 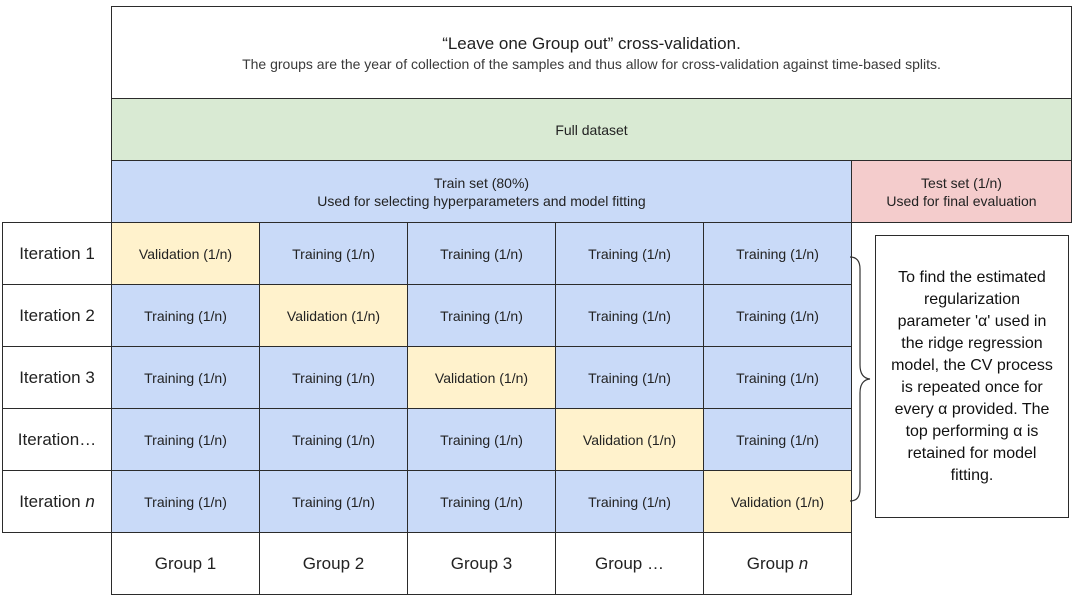 I want to click on iteration-label-text: Iteration 1, so click(x=57, y=253).